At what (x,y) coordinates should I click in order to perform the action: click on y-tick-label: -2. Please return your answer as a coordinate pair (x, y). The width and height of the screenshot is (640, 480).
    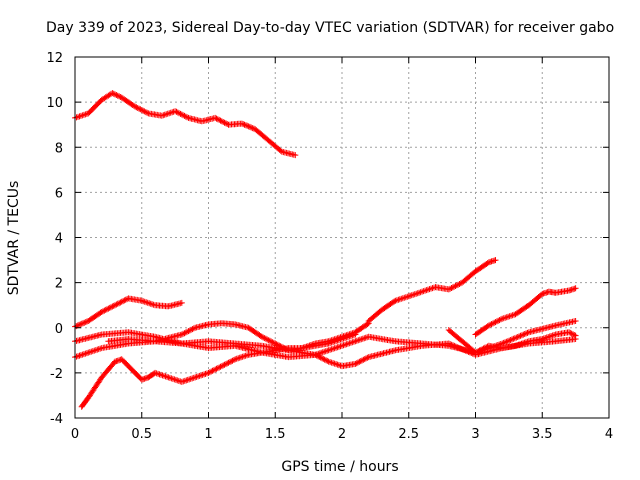
    Looking at the image, I should click on (56, 374).